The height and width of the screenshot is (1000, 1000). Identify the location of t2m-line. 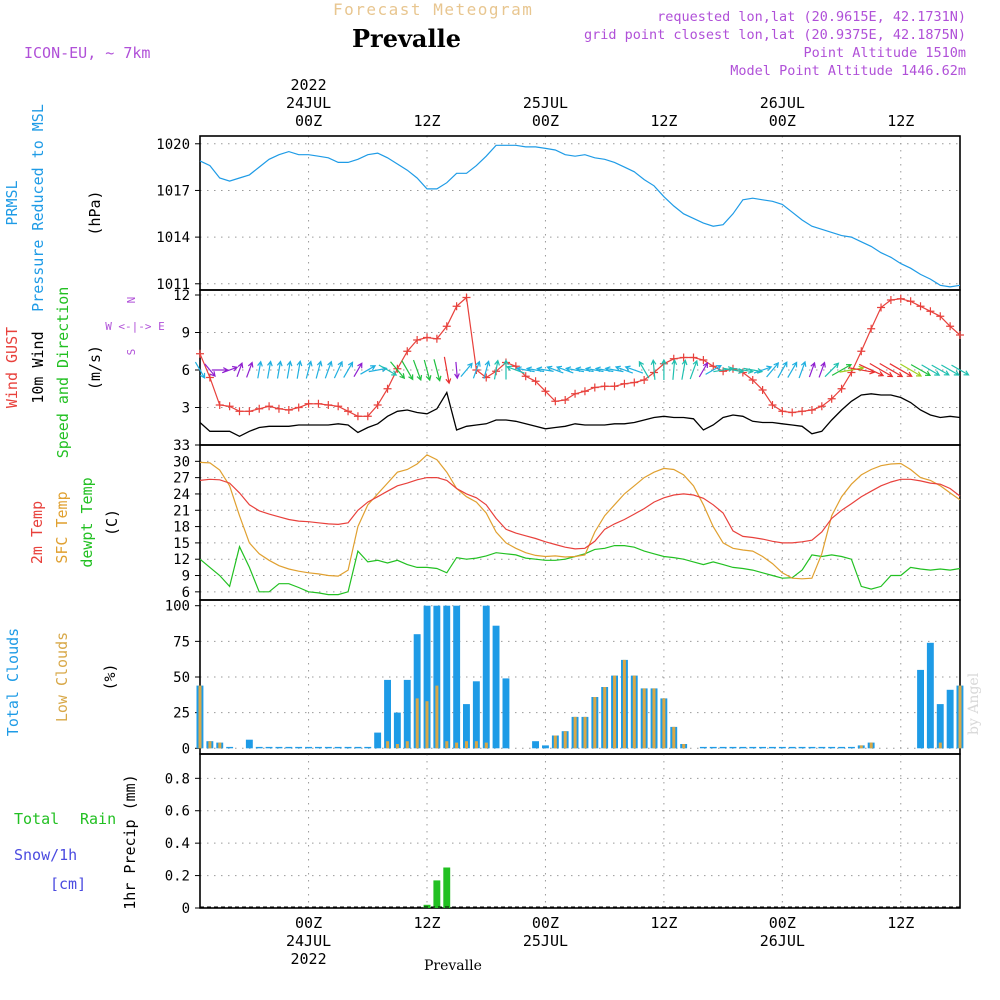
(580, 513).